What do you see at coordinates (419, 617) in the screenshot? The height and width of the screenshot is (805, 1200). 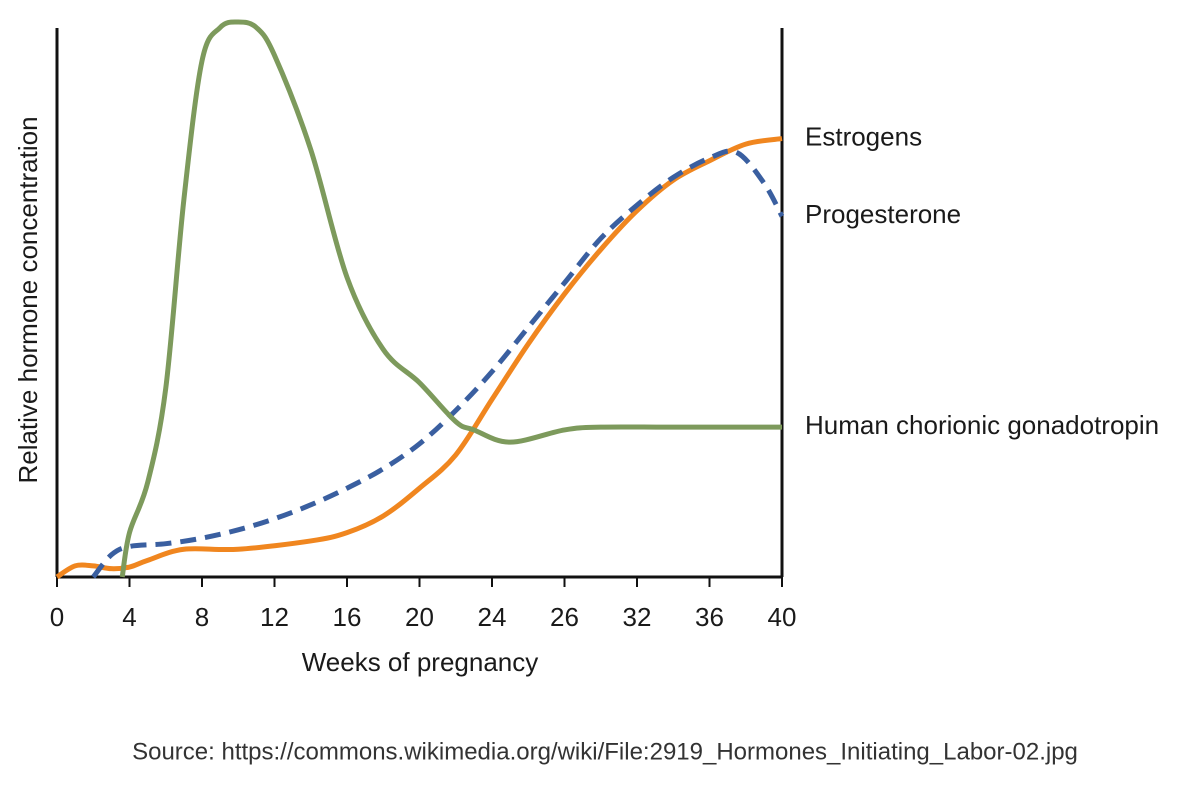 I see `x-tick-label: 20` at bounding box center [419, 617].